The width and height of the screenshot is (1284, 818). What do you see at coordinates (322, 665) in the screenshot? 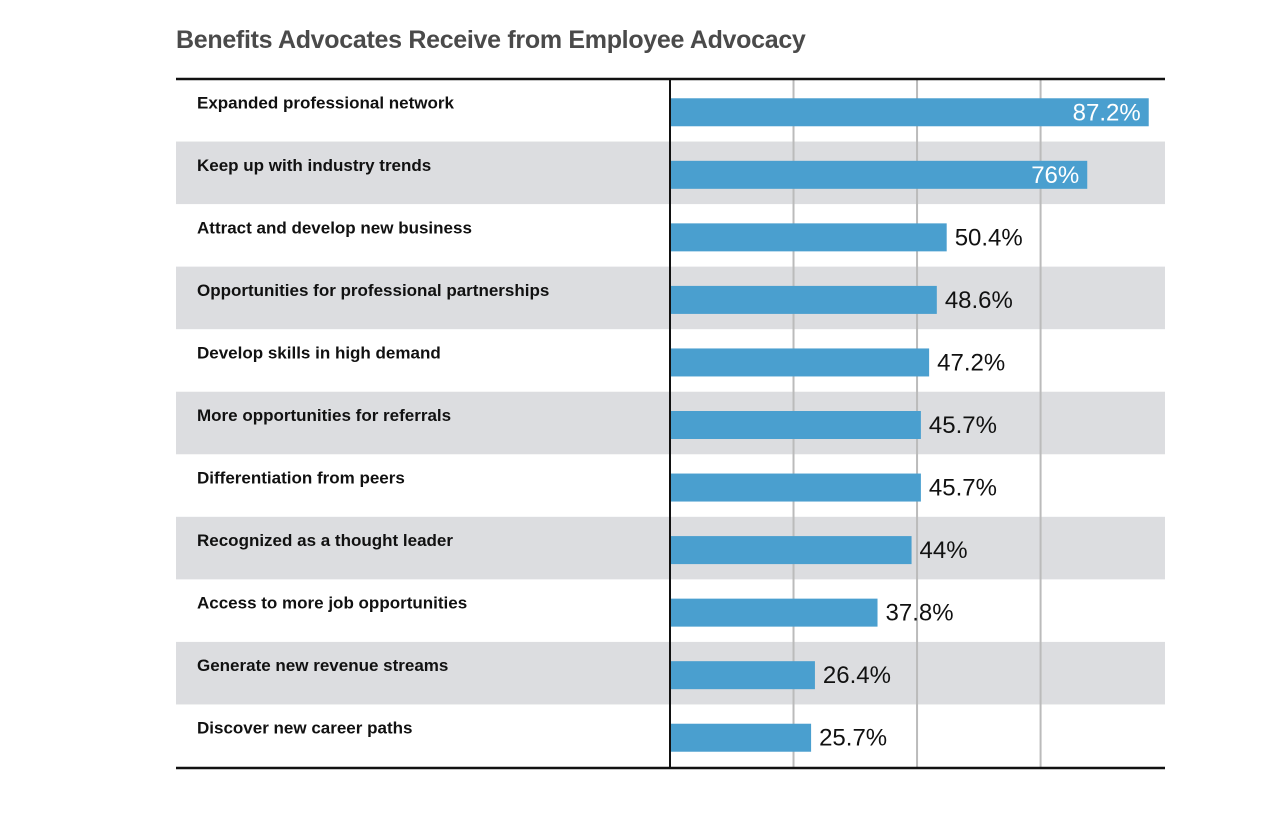
I see `category-label: Generate new revenue streams` at bounding box center [322, 665].